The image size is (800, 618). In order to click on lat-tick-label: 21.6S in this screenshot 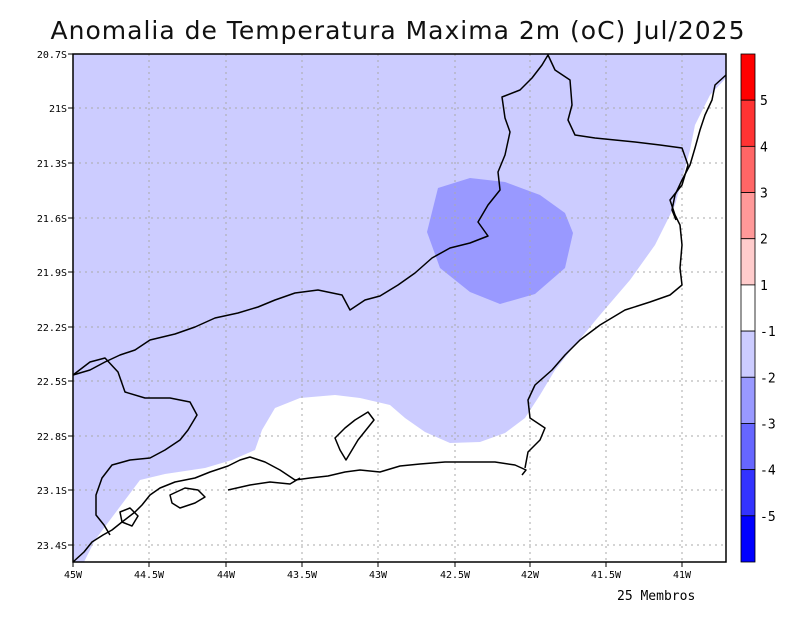, I will do `click(52, 219)`.